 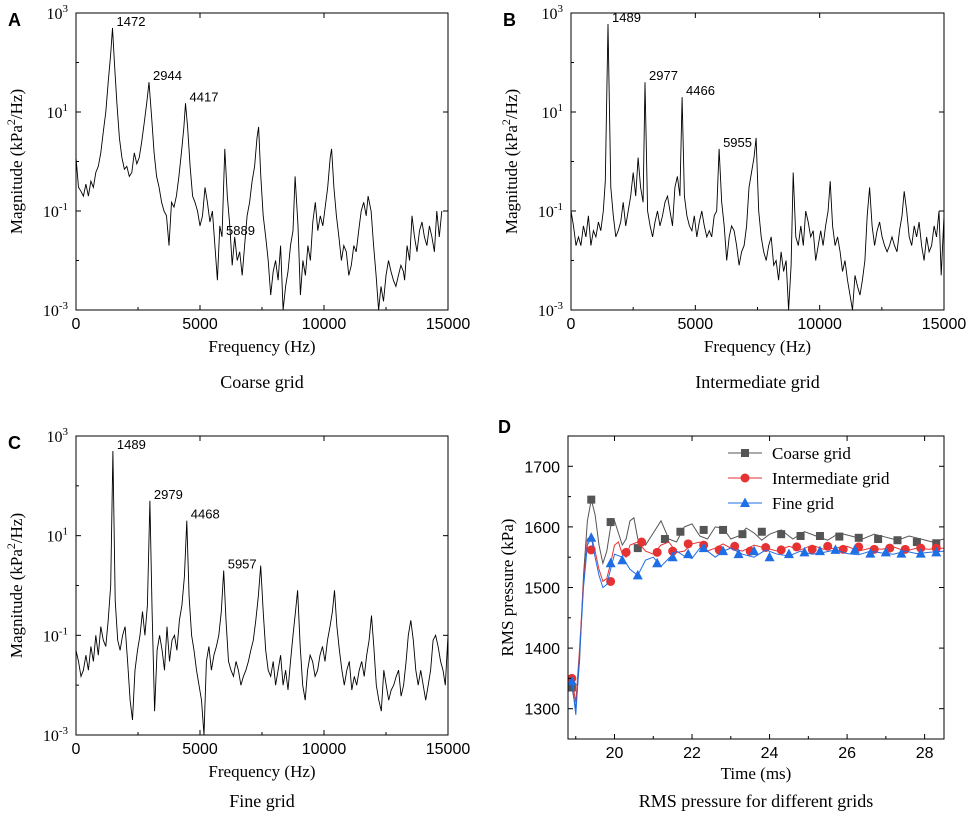 I want to click on peak-label: 2977, so click(x=663, y=75).